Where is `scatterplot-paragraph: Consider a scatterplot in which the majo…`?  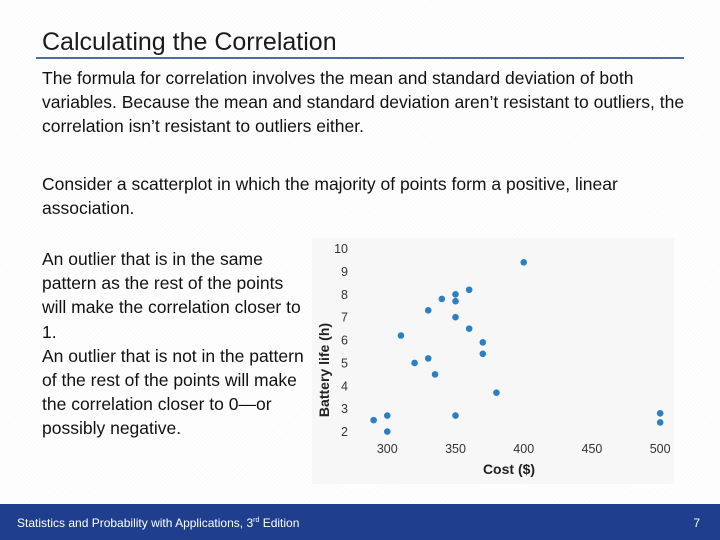 scatterplot-paragraph: Consider a scatterplot in which the majo… is located at coordinates (330, 196).